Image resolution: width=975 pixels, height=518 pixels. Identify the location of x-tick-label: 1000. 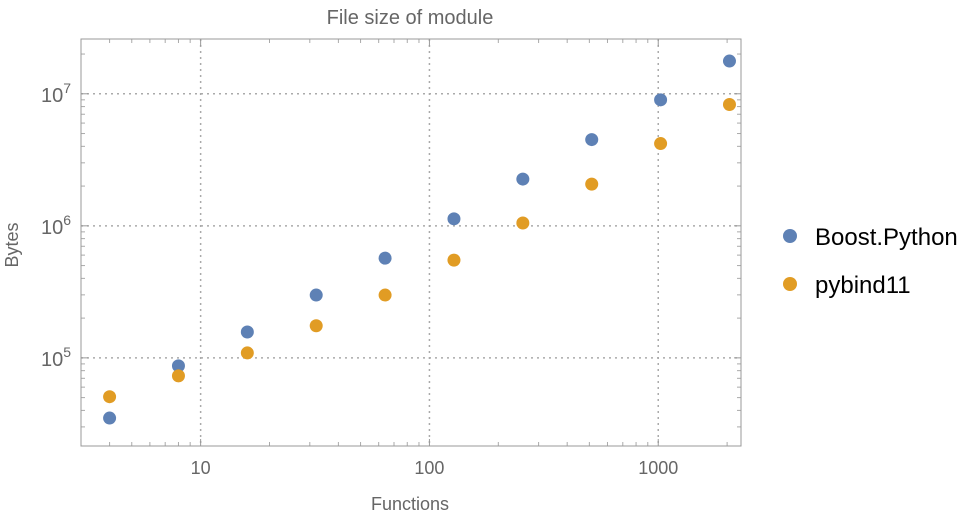
(658, 468).